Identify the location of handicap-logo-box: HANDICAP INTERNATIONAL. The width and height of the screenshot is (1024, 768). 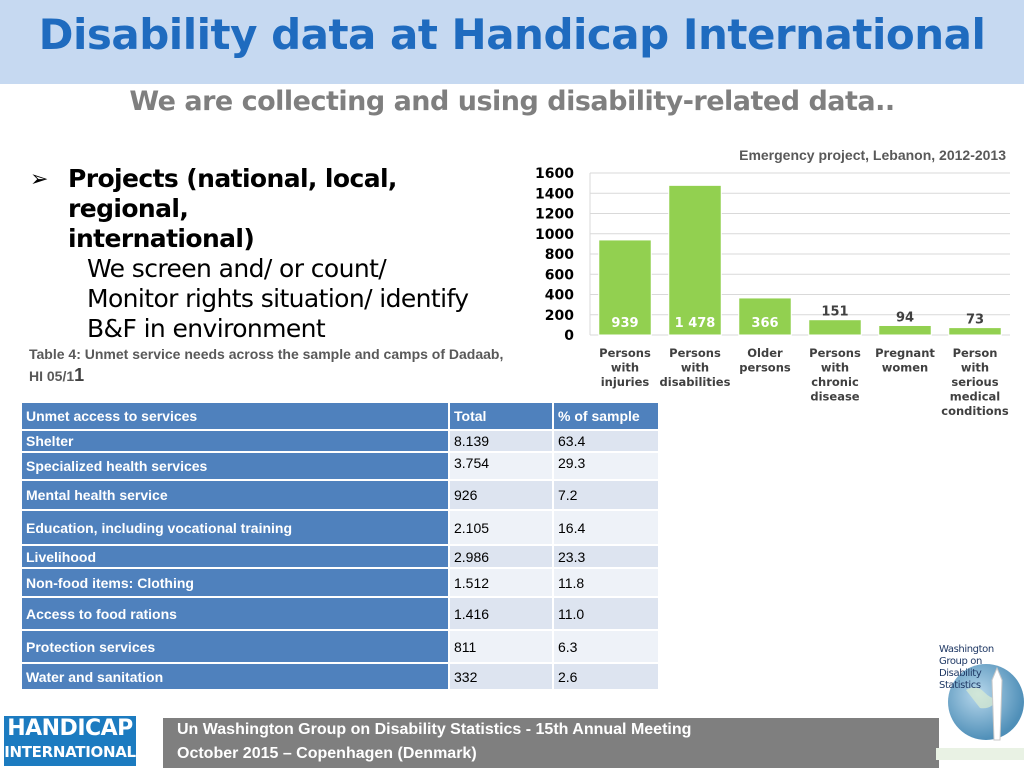
(70, 741).